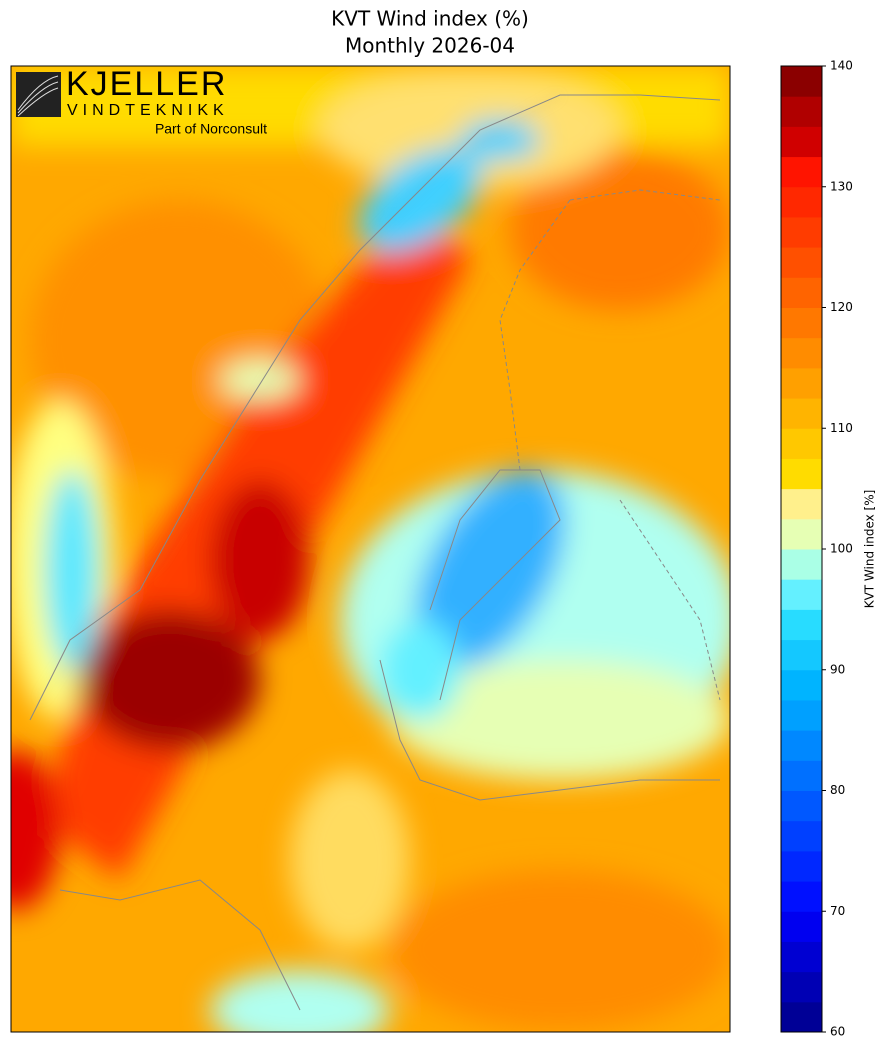  Describe the element at coordinates (841, 307) in the screenshot. I see `colorbar-tick-label: 120` at that location.